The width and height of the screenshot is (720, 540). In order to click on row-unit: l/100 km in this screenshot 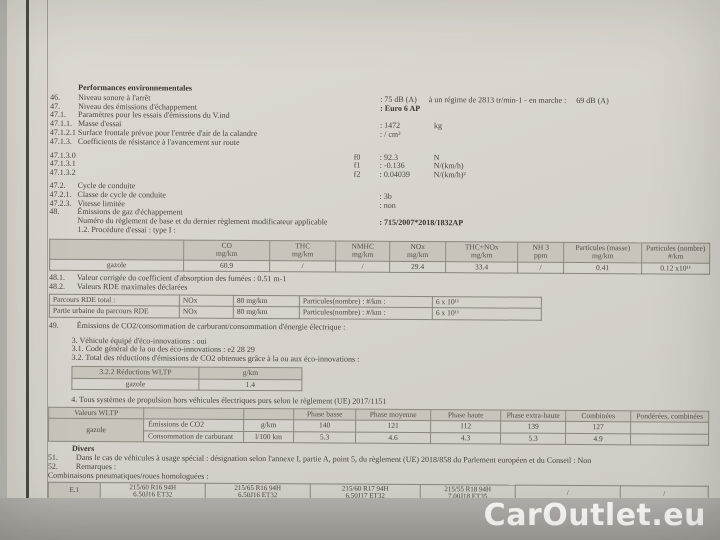, I will do `click(268, 437)`.